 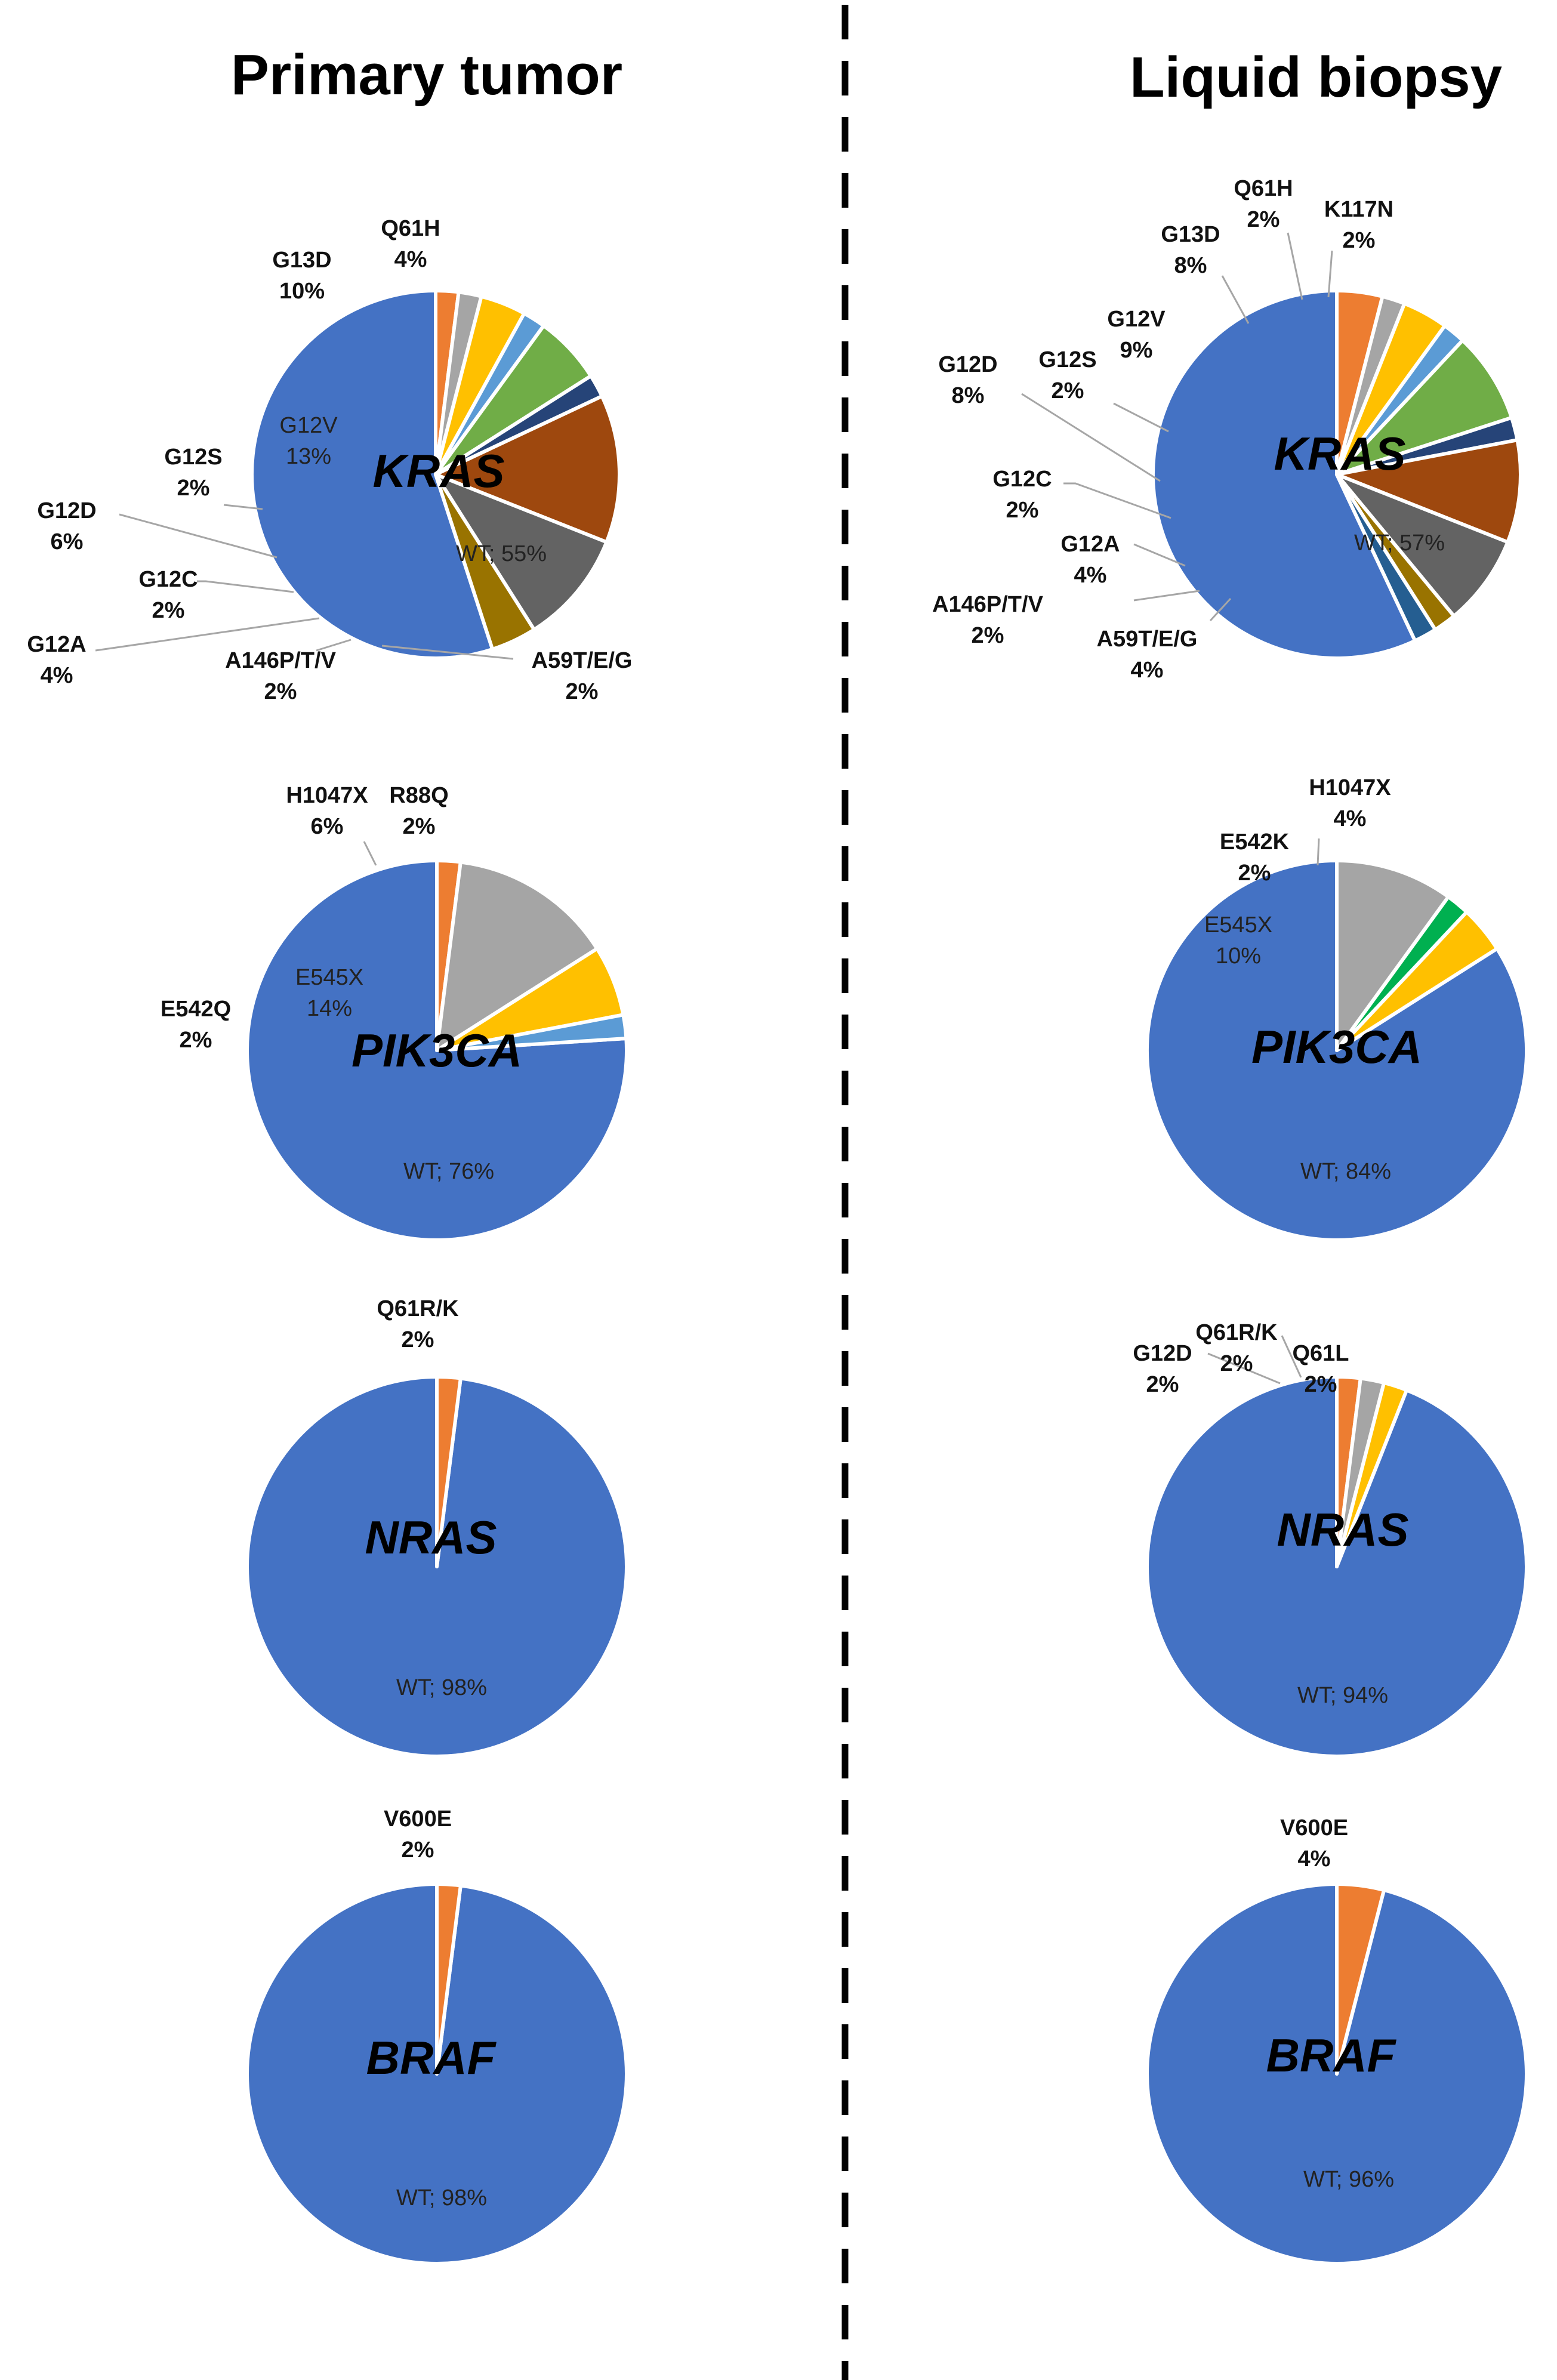 What do you see at coordinates (1137, 350) in the screenshot?
I see `data-label-g12v-pct: 9%` at bounding box center [1137, 350].